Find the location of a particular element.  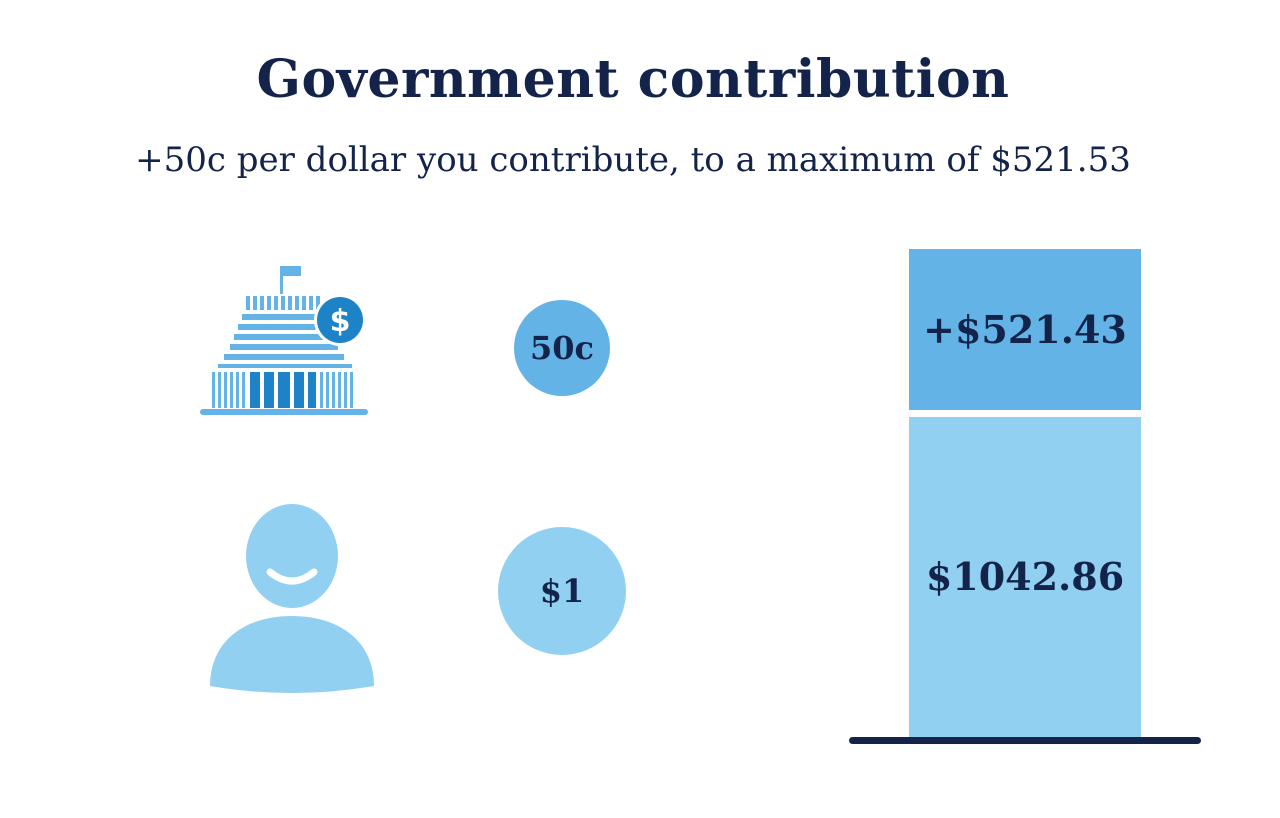

page-title: Government contribution is located at coordinates (633, 79).